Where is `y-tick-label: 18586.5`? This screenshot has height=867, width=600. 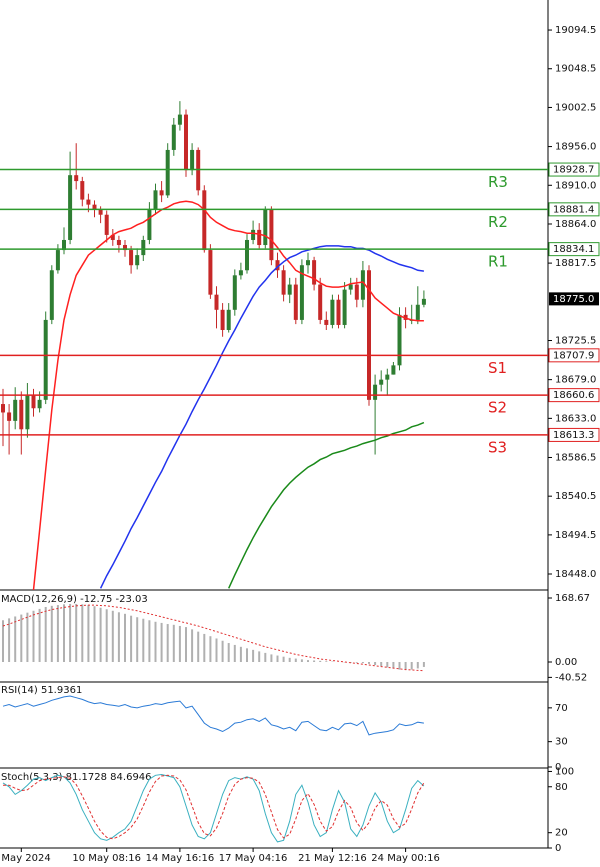
y-tick-label: 18586.5 is located at coordinates (575, 457).